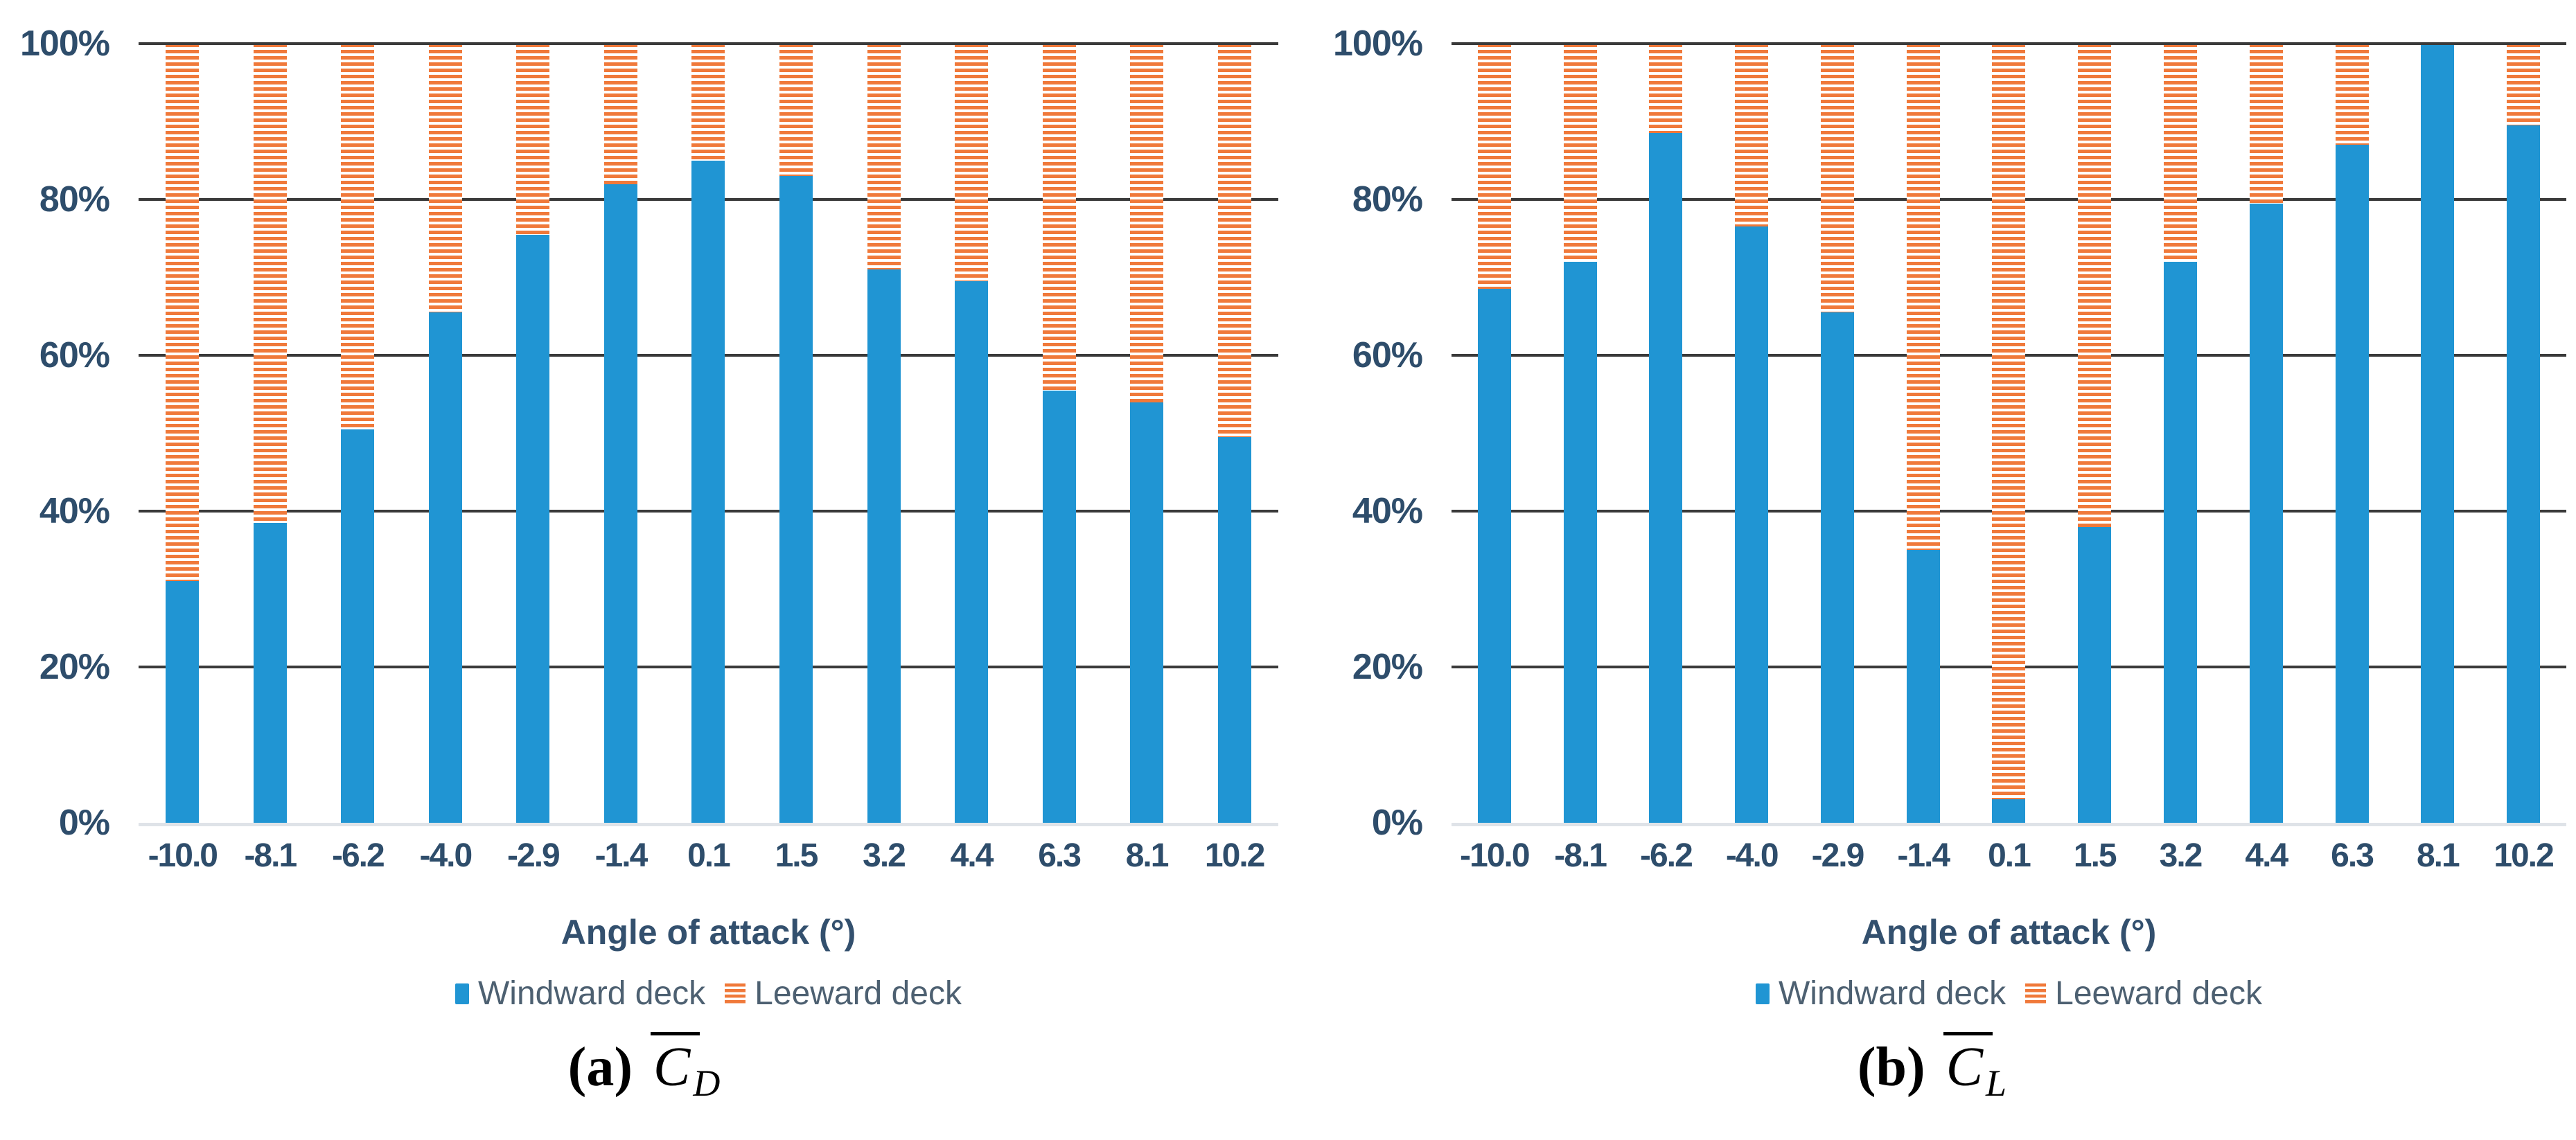 This screenshot has width=2576, height=1140. I want to click on x-tick-label: 10.2, so click(1234, 855).